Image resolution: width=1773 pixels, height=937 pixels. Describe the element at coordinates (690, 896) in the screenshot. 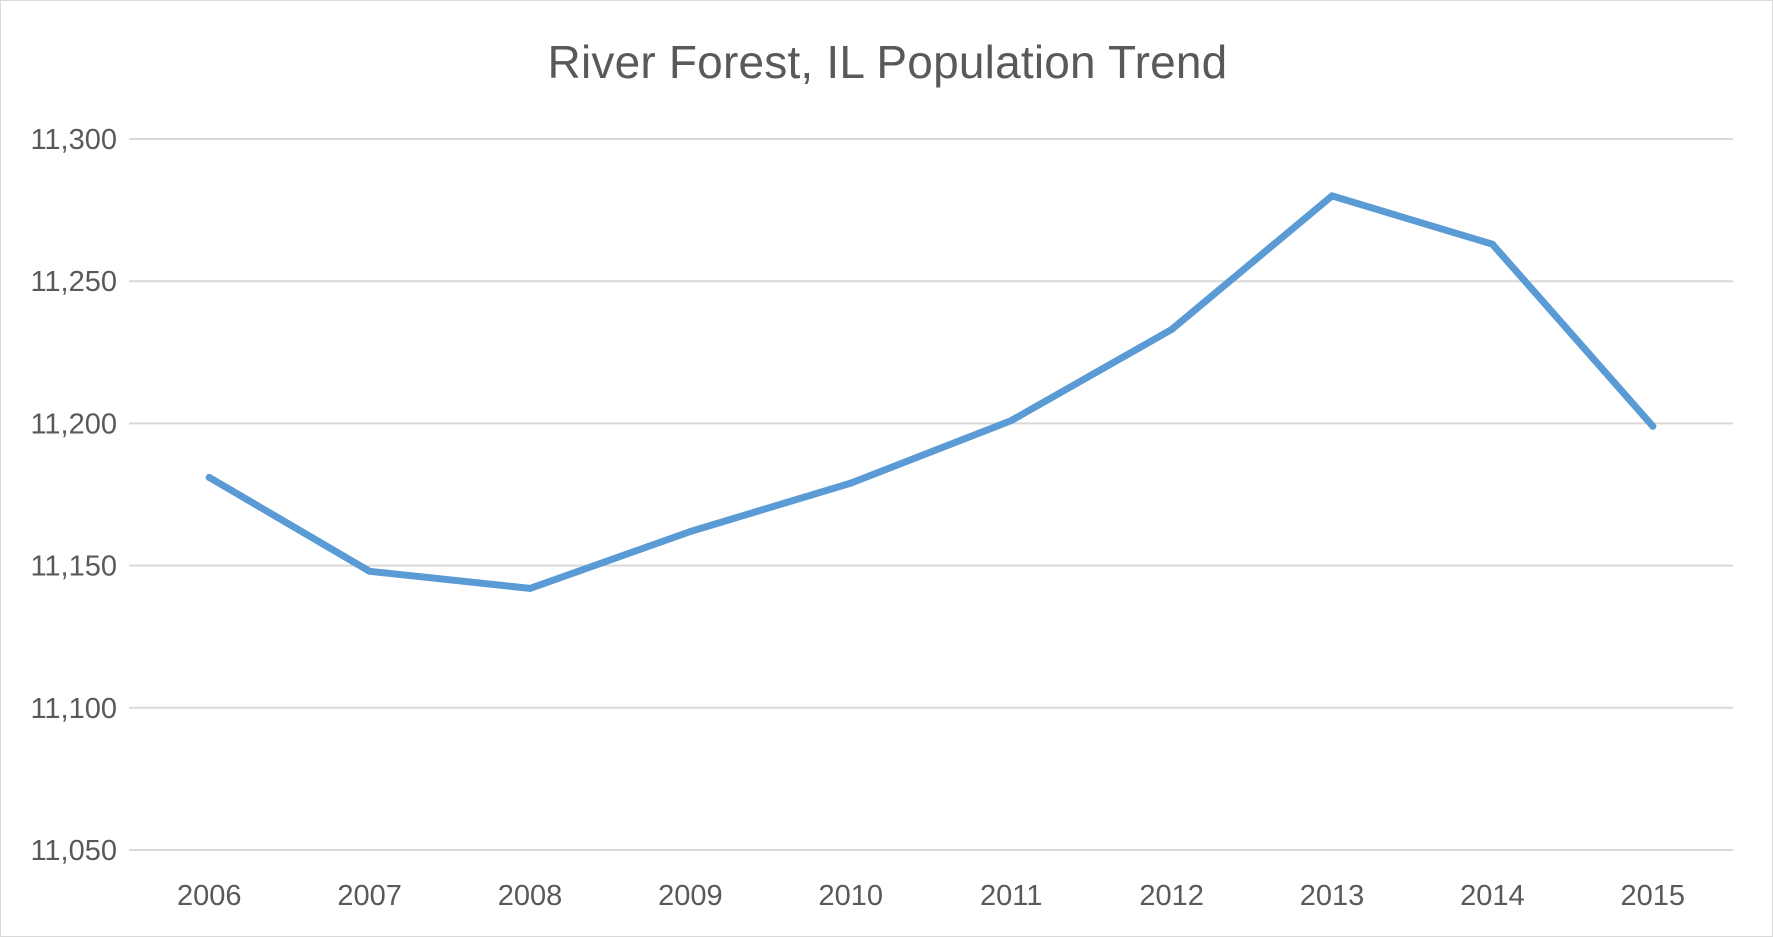

I see `x-tick-label: 2009` at that location.